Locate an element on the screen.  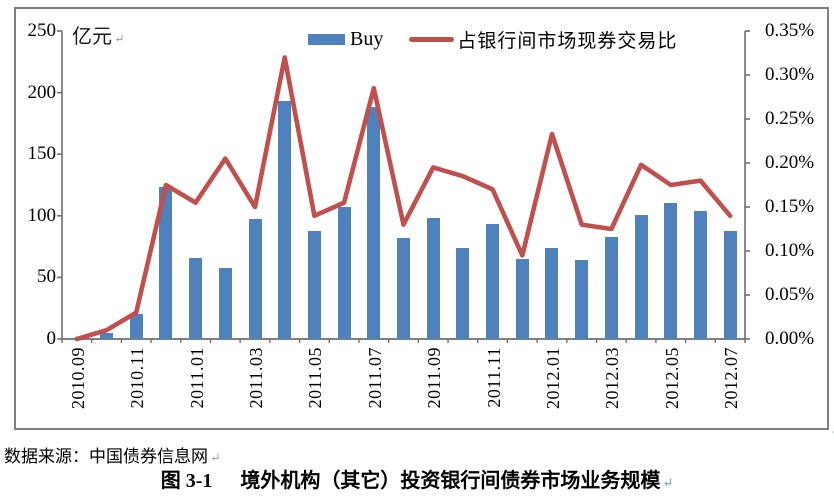
x-axis-label: 2012.01 is located at coordinates (552, 378).